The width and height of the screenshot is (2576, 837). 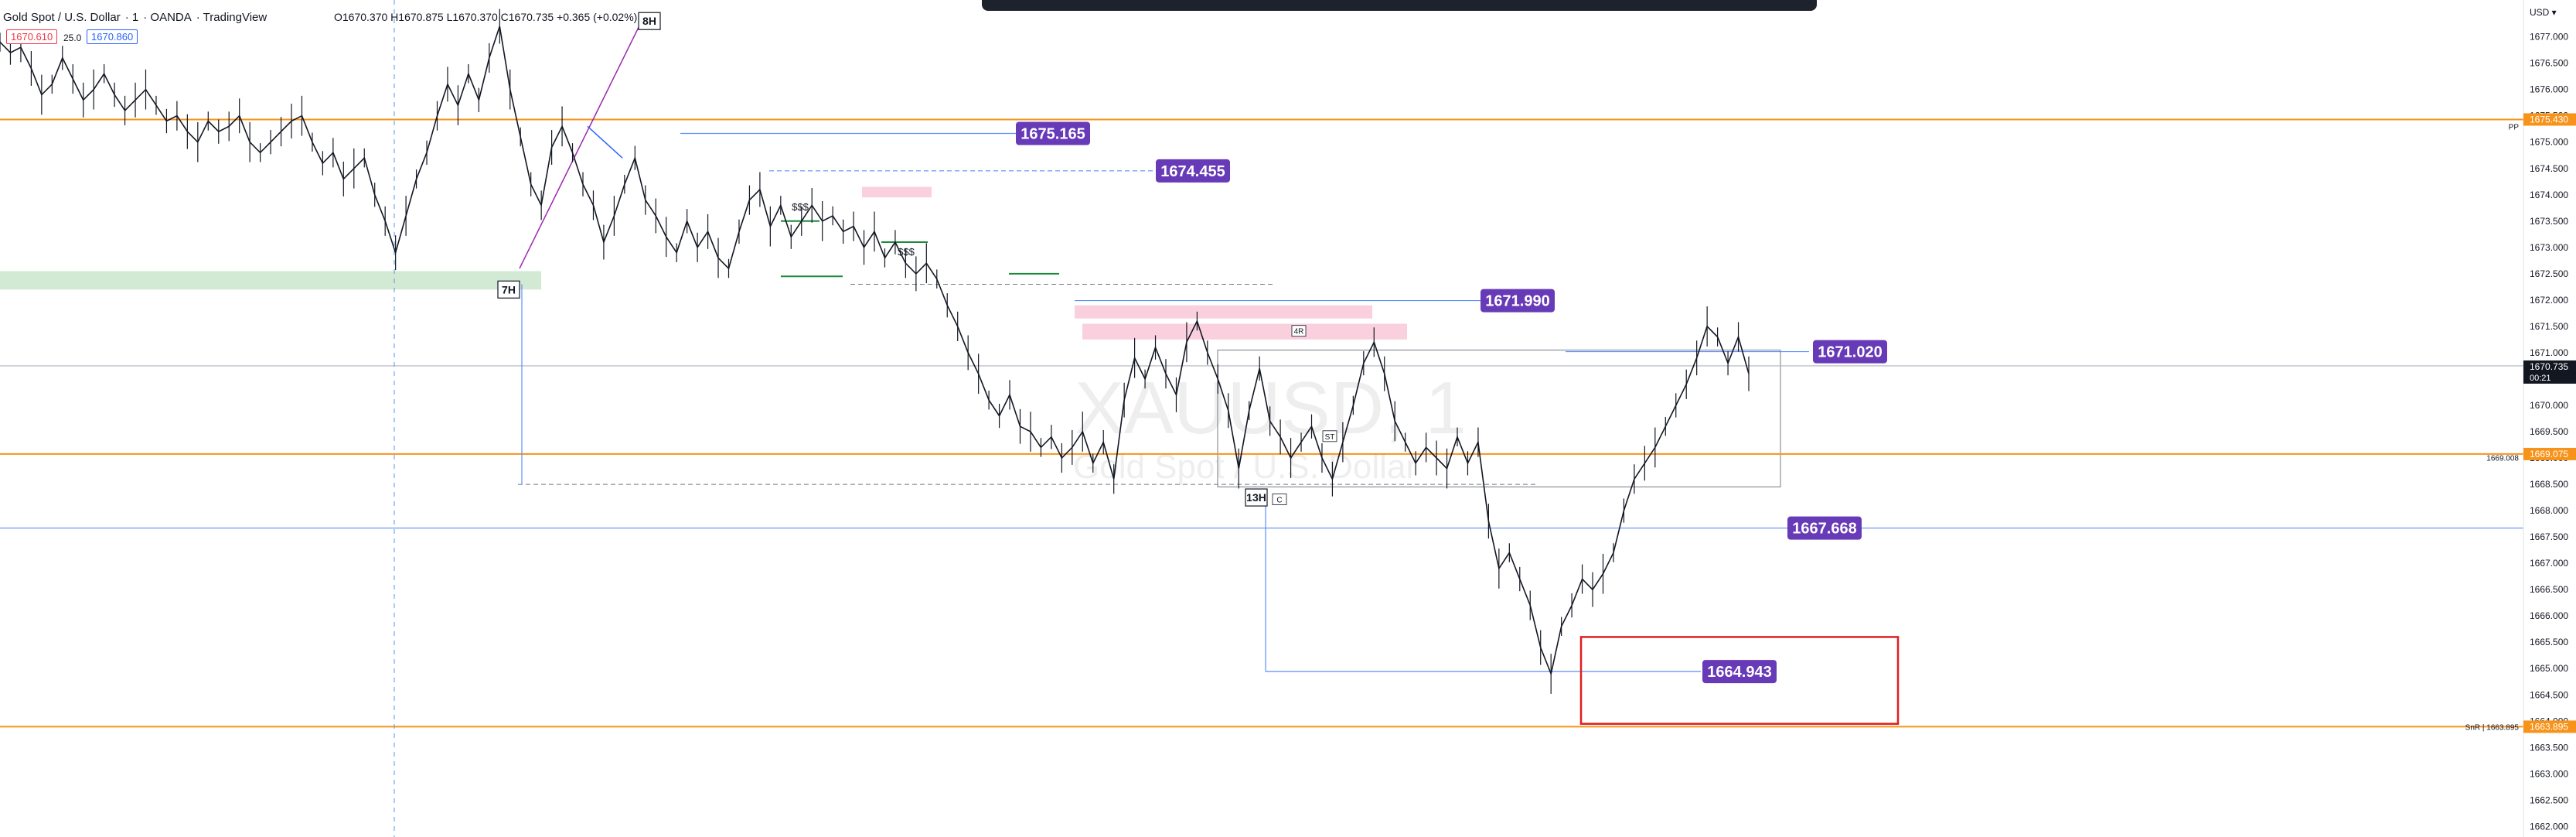 I want to click on axis-side-label: PP, so click(x=2514, y=128).